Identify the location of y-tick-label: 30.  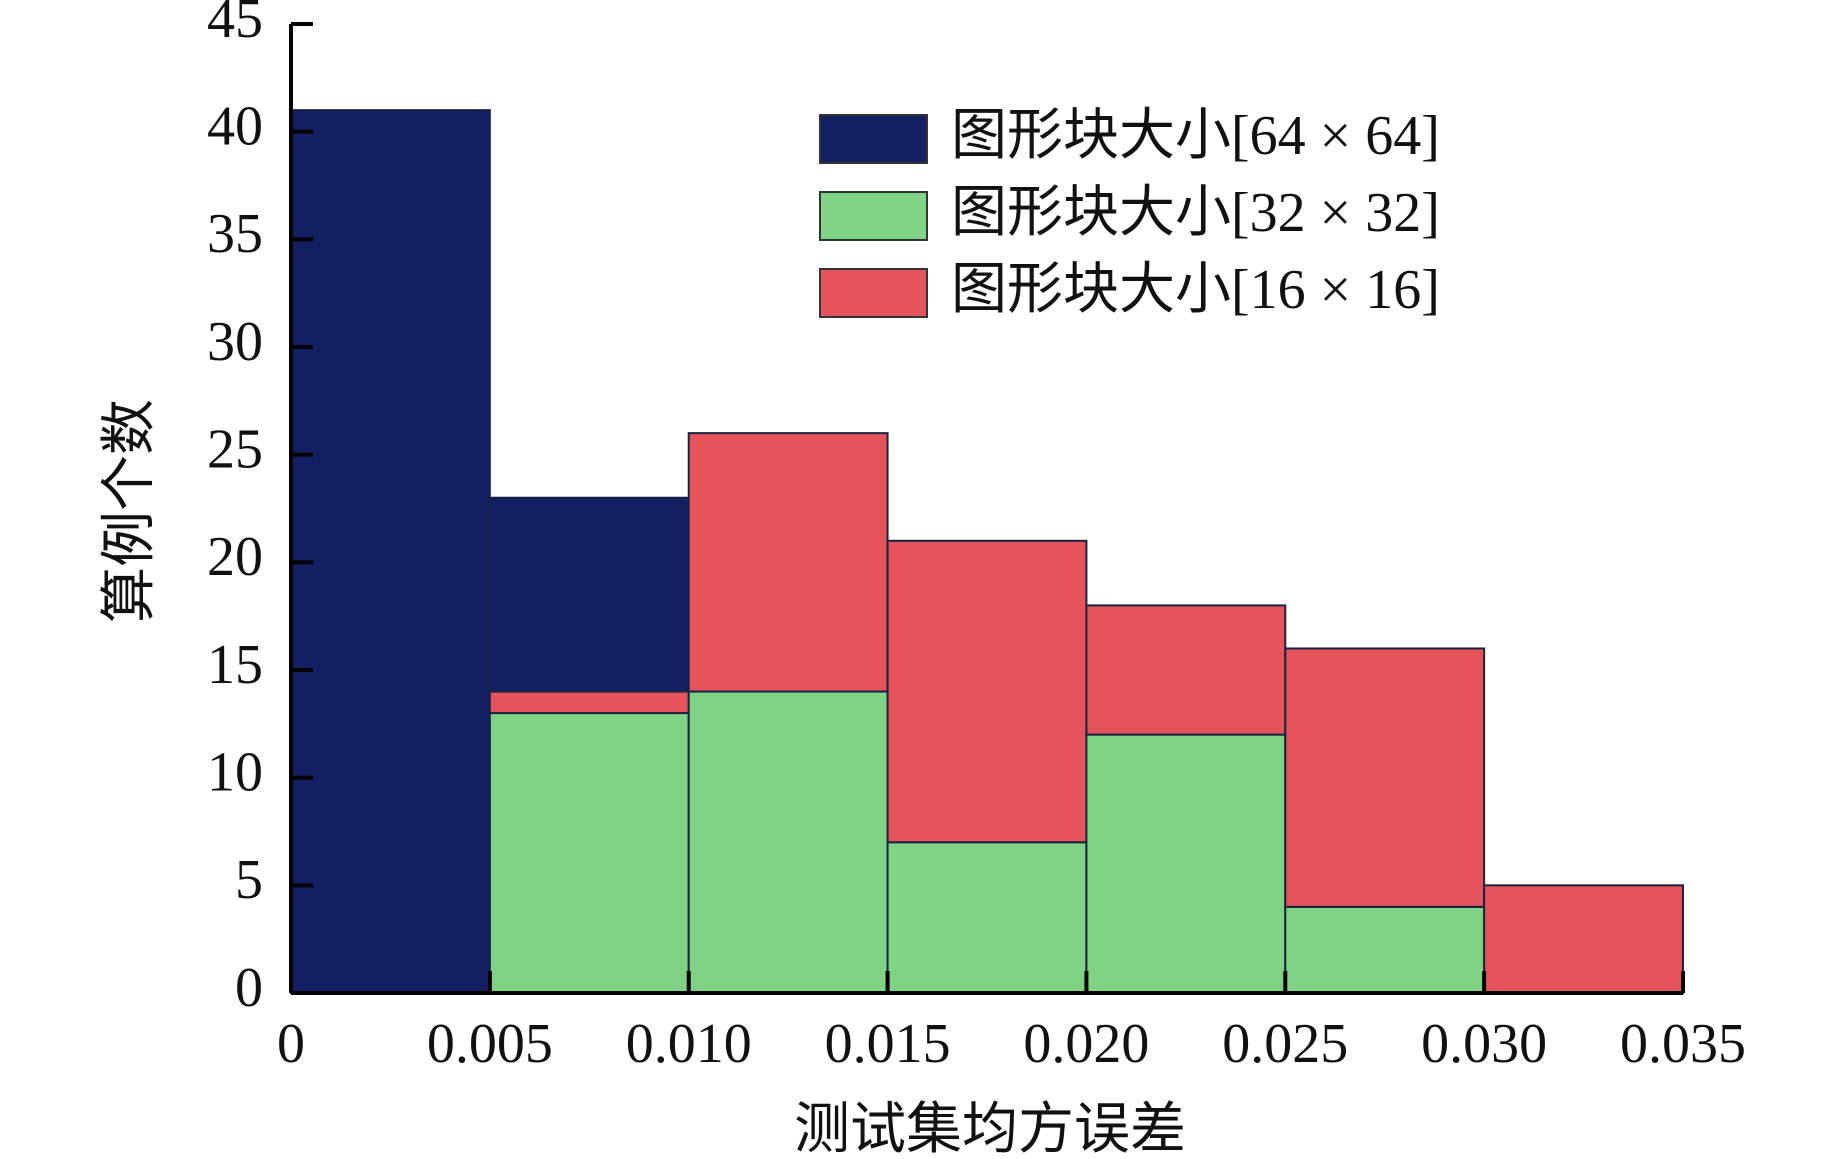
(235, 342).